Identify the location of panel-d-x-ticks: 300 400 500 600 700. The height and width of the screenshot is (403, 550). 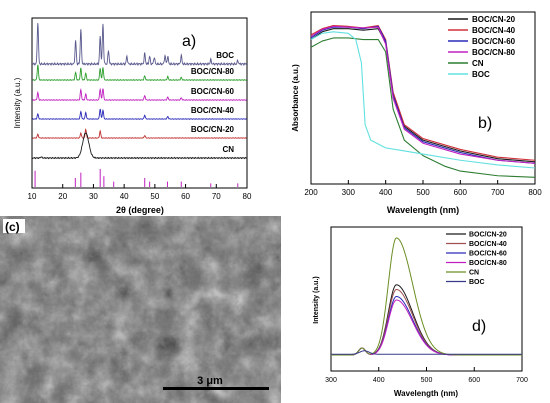
(426, 375).